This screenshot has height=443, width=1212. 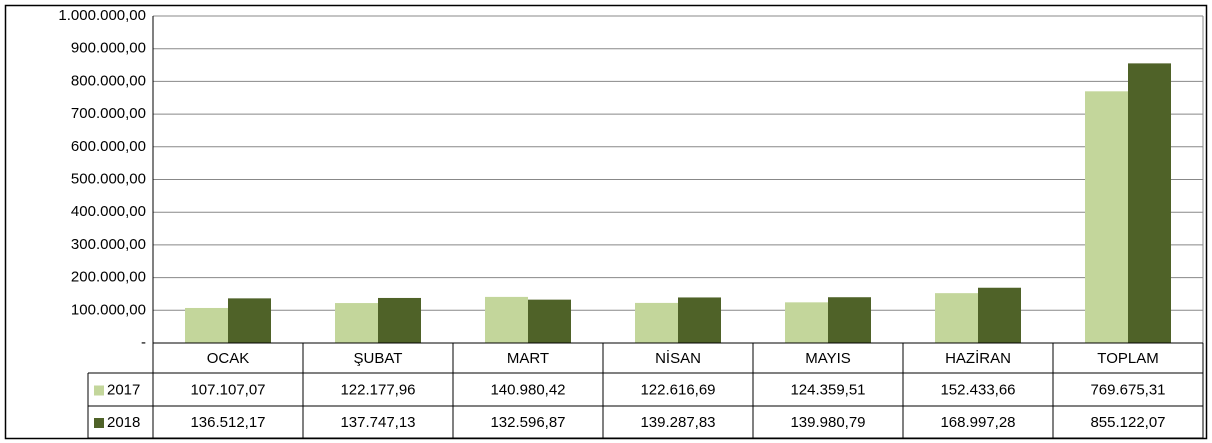 What do you see at coordinates (377, 422) in the screenshot?
I see `table-cell: 137.747,13` at bounding box center [377, 422].